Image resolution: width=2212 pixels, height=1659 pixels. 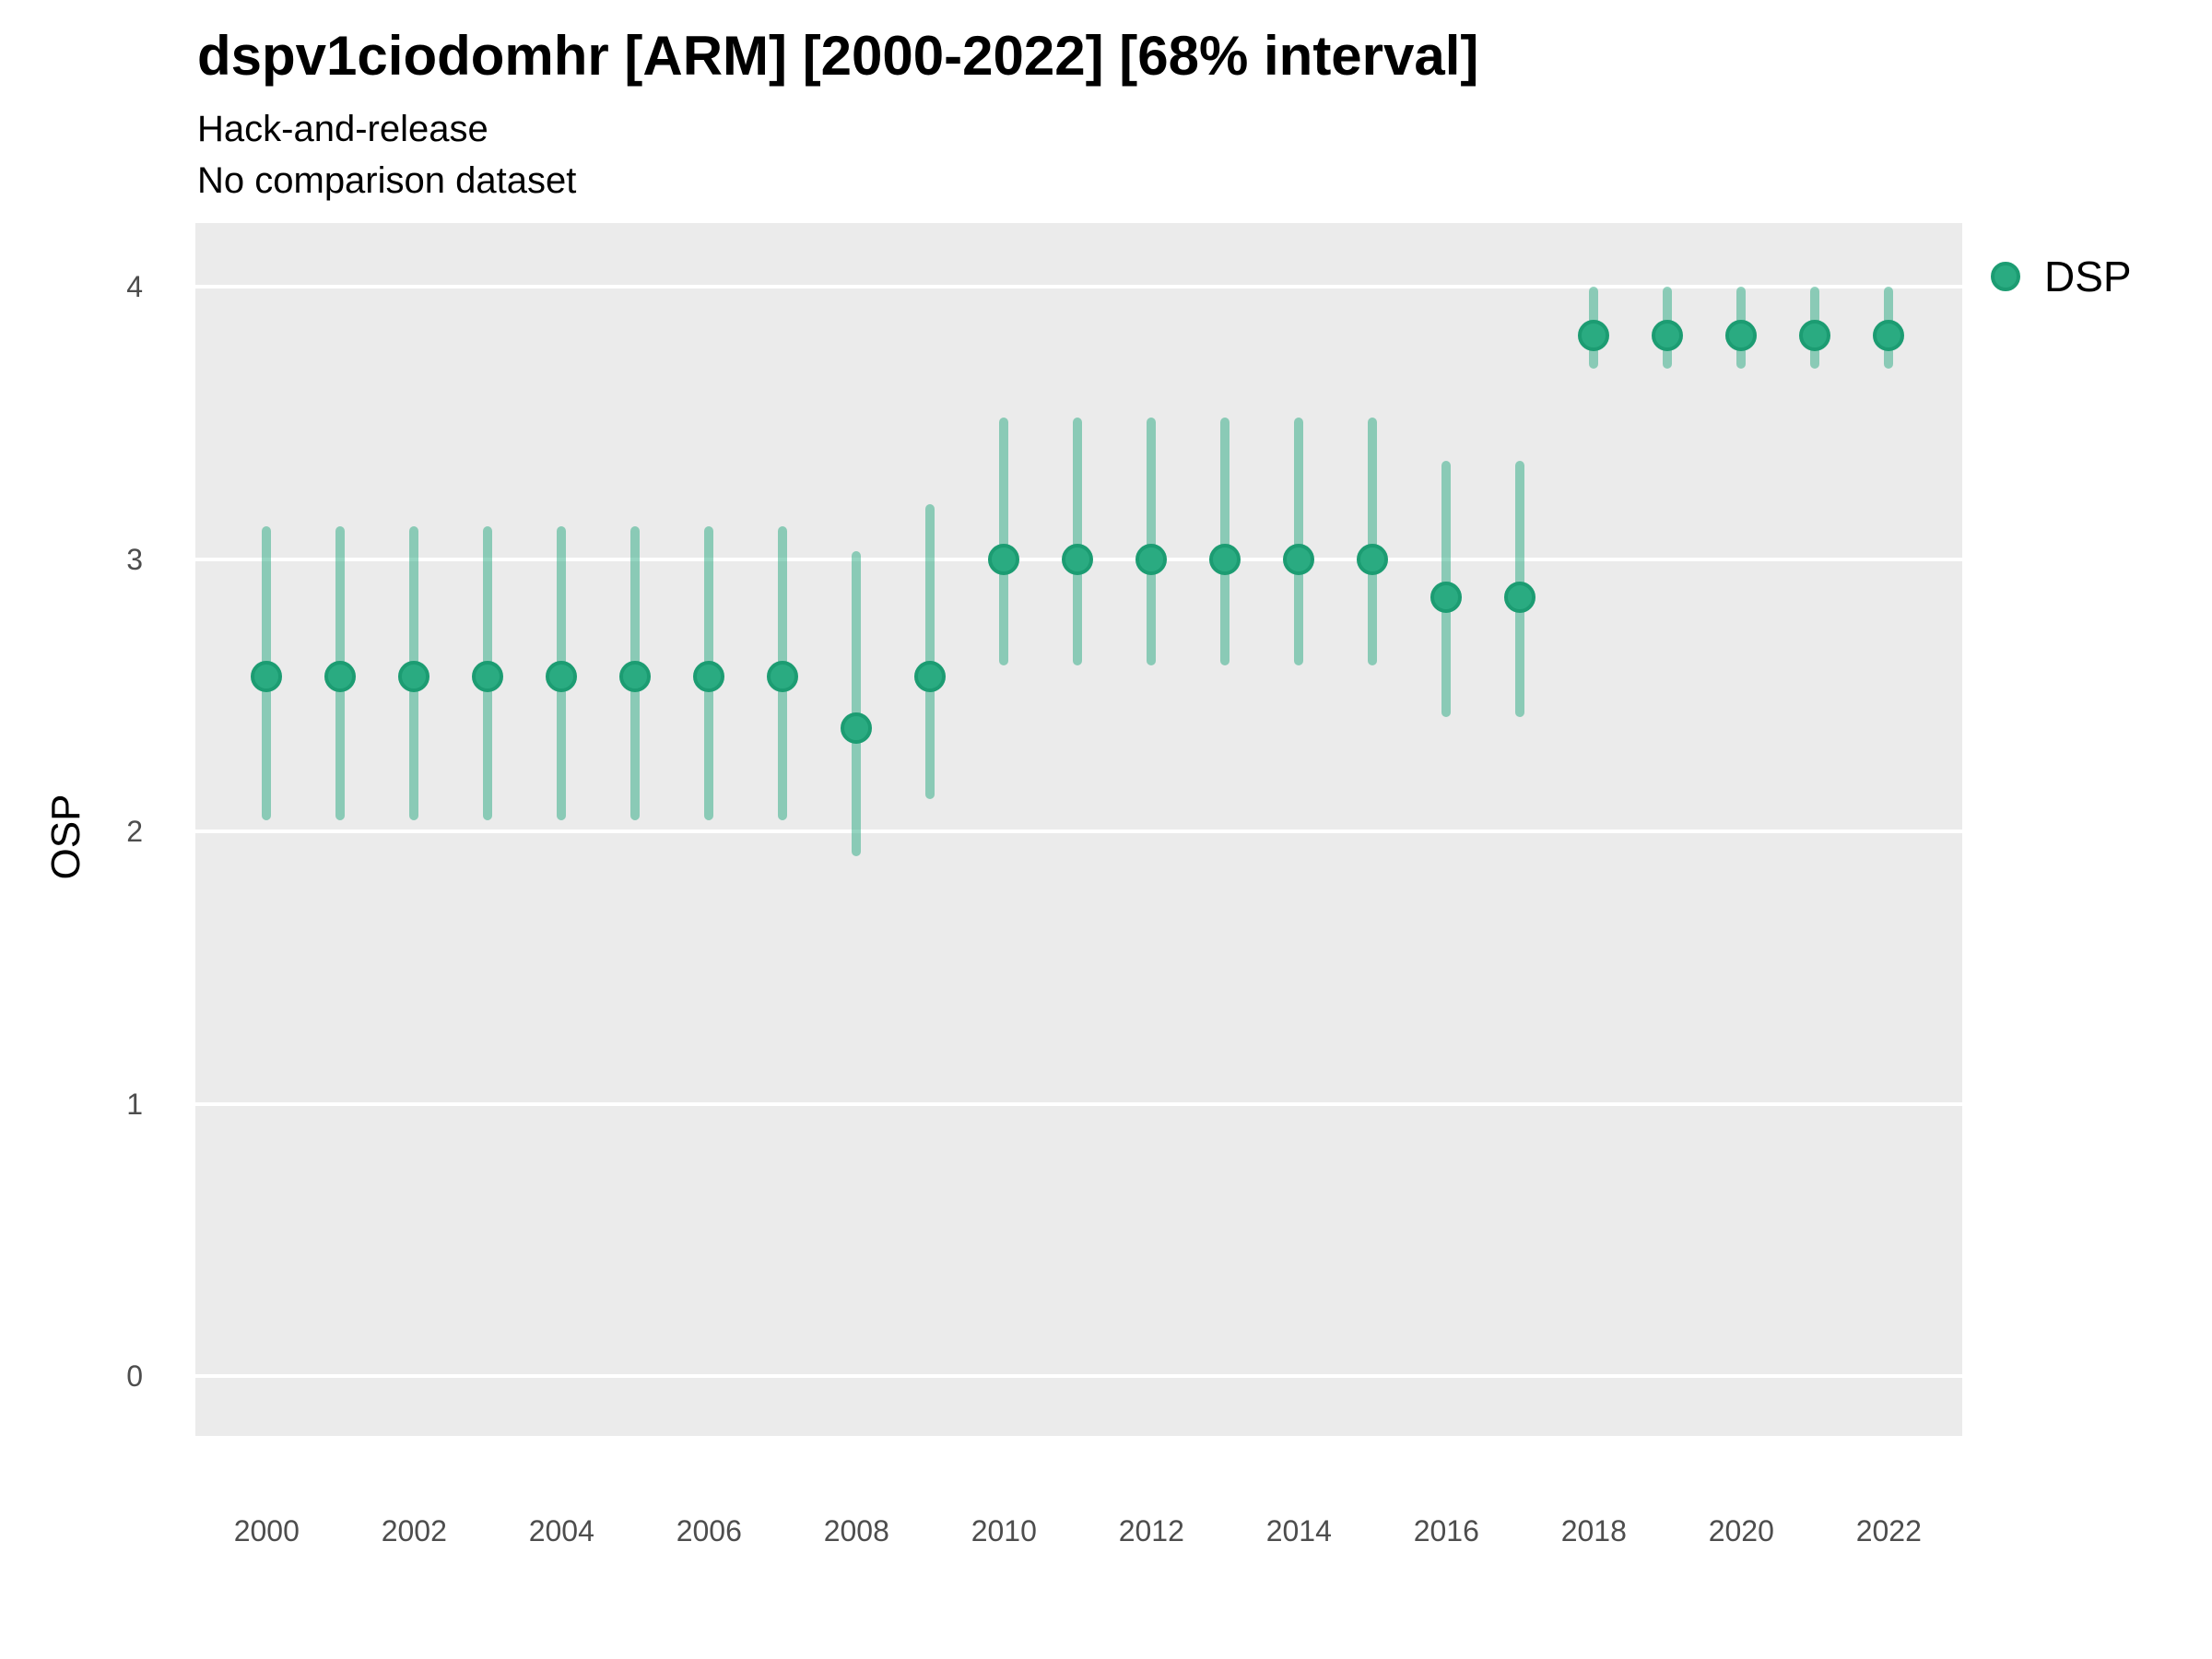 What do you see at coordinates (561, 1530) in the screenshot?
I see `x-tick-label-2004: 2004` at bounding box center [561, 1530].